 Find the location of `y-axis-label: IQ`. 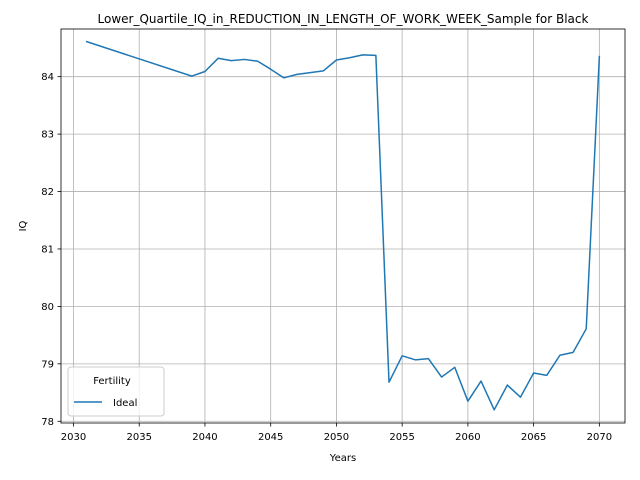

y-axis-label: IQ is located at coordinates (23, 225).